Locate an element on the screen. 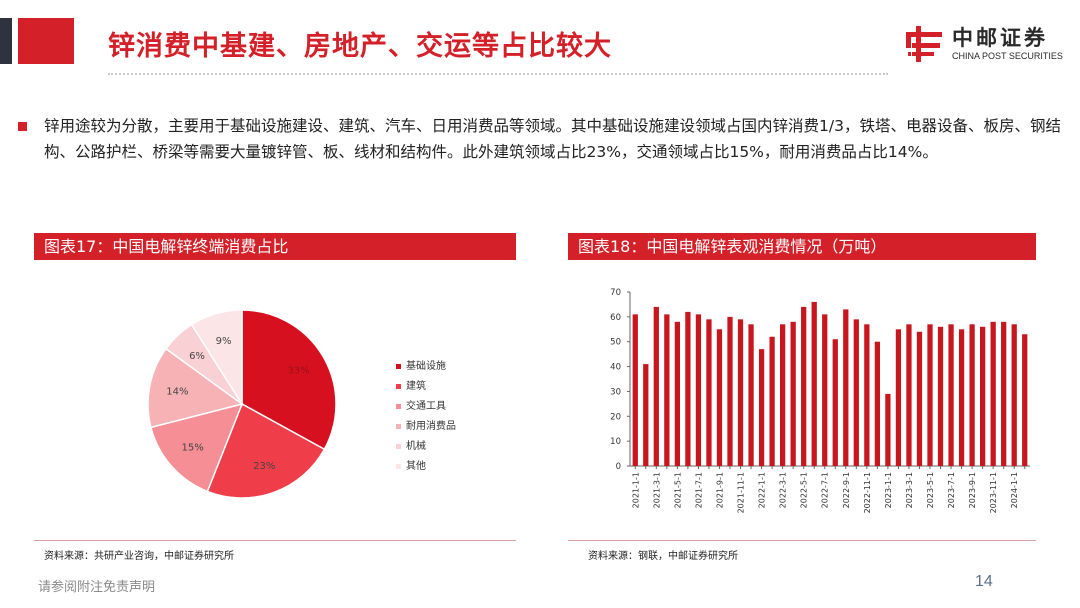 Image resolution: width=1080 pixels, height=608 pixels. x-tick-label: 2023-5-1 is located at coordinates (930, 490).